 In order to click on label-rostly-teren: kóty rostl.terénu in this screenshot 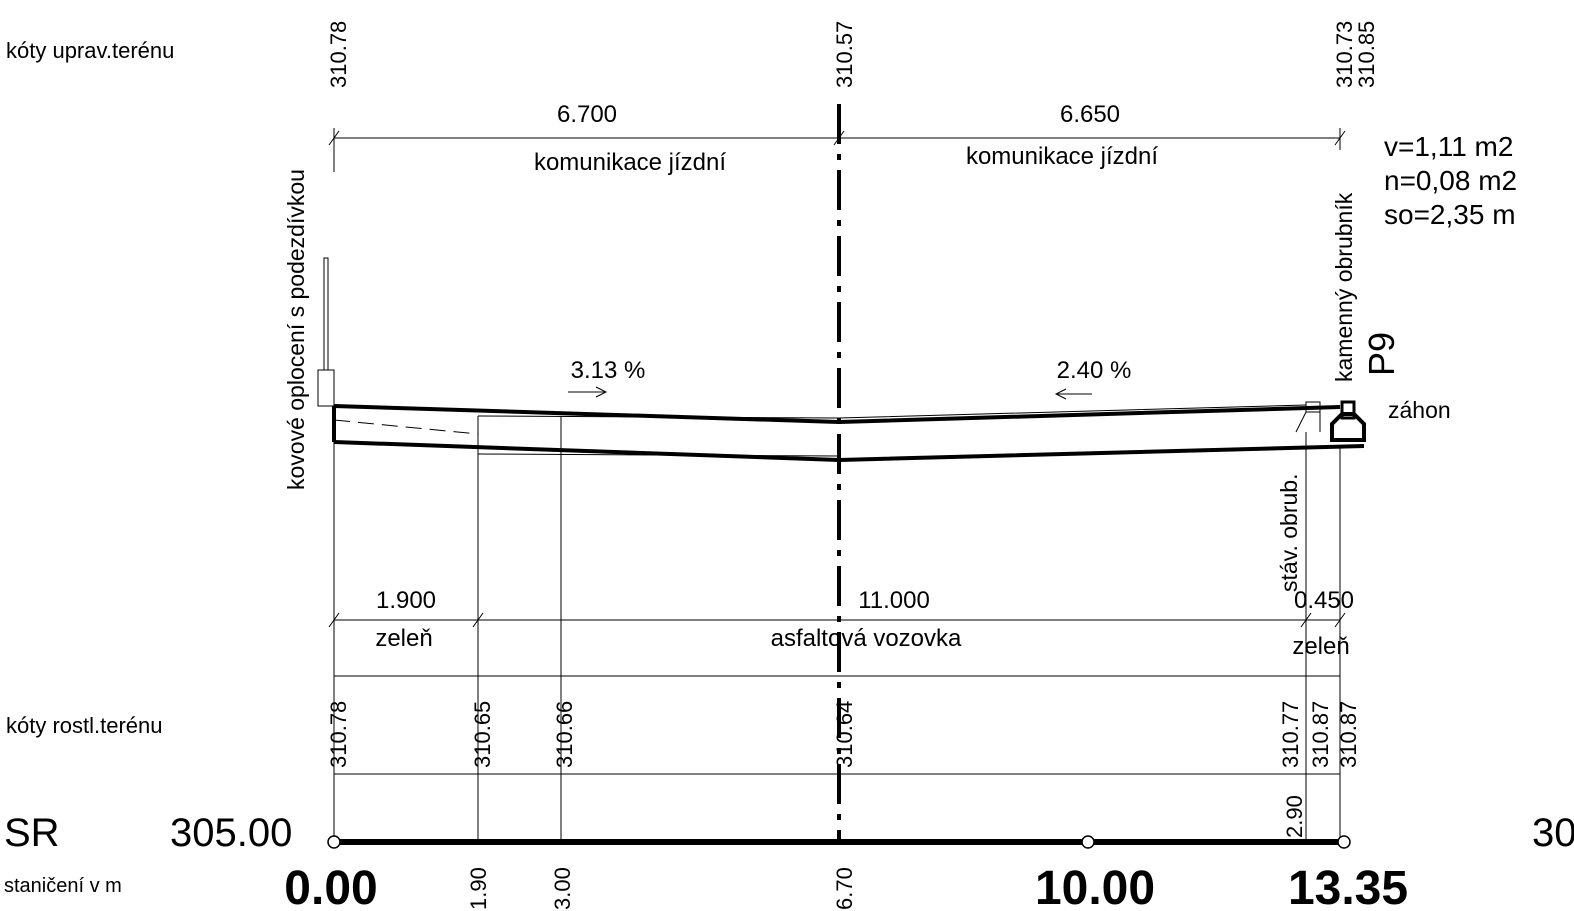, I will do `click(84, 725)`.